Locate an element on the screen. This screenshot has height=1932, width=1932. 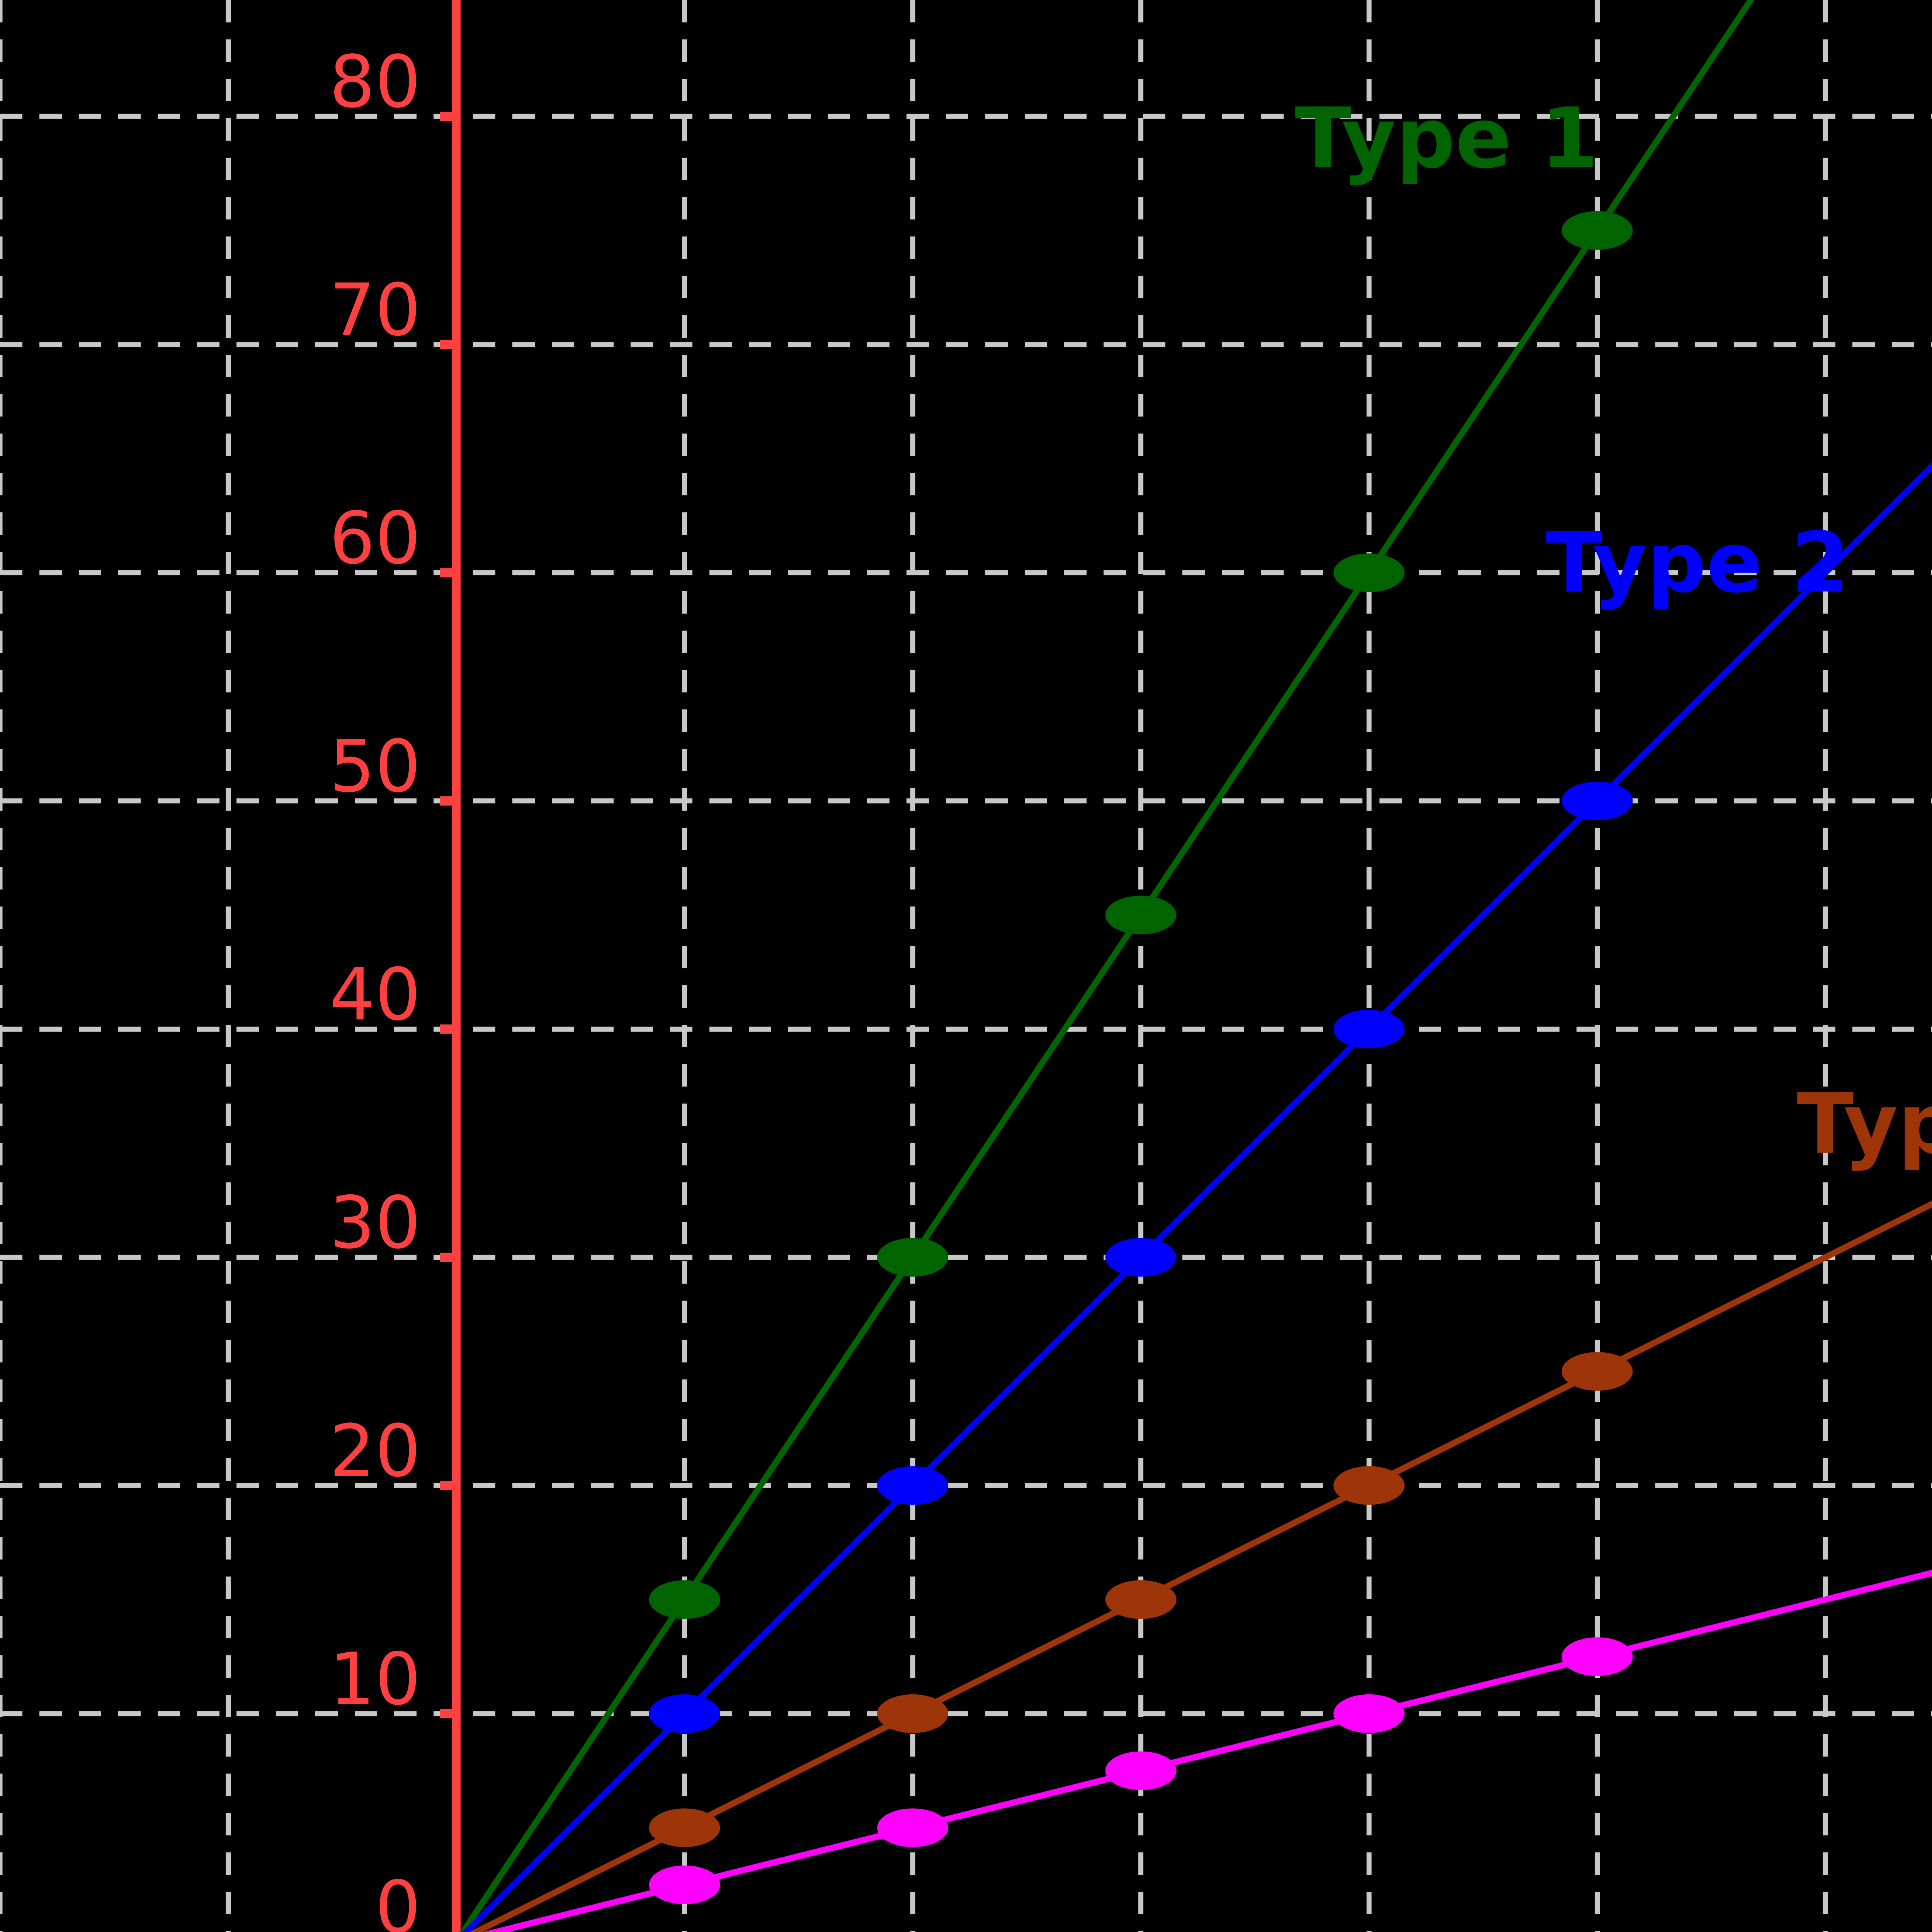
y-tick-label-60: 60 is located at coordinates (375, 538).